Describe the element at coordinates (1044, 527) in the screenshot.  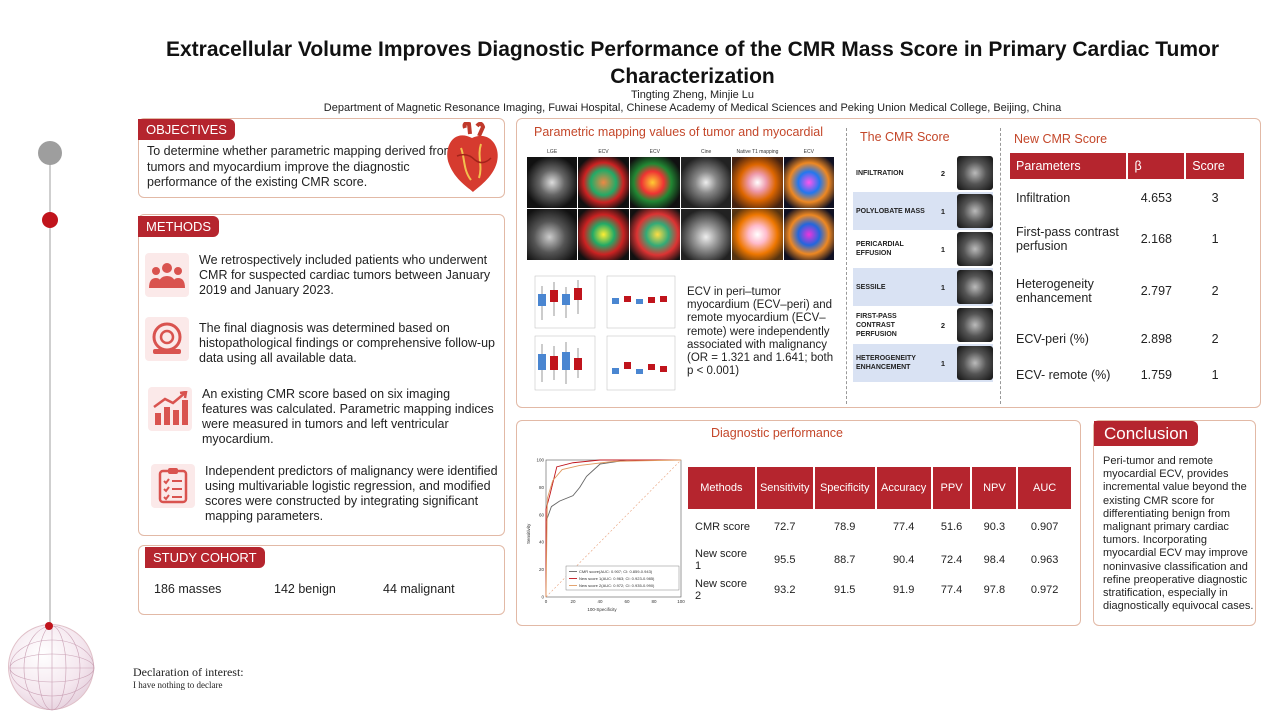
I see `value-cell: 0.907` at that location.